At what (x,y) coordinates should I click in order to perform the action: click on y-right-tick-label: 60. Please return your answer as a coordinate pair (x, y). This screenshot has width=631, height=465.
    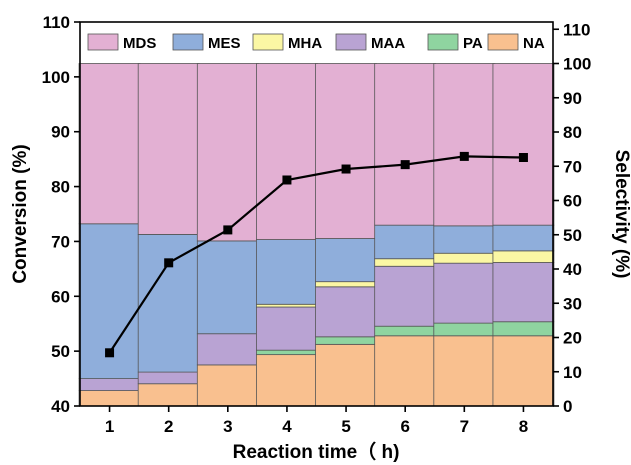
    Looking at the image, I should click on (572, 201).